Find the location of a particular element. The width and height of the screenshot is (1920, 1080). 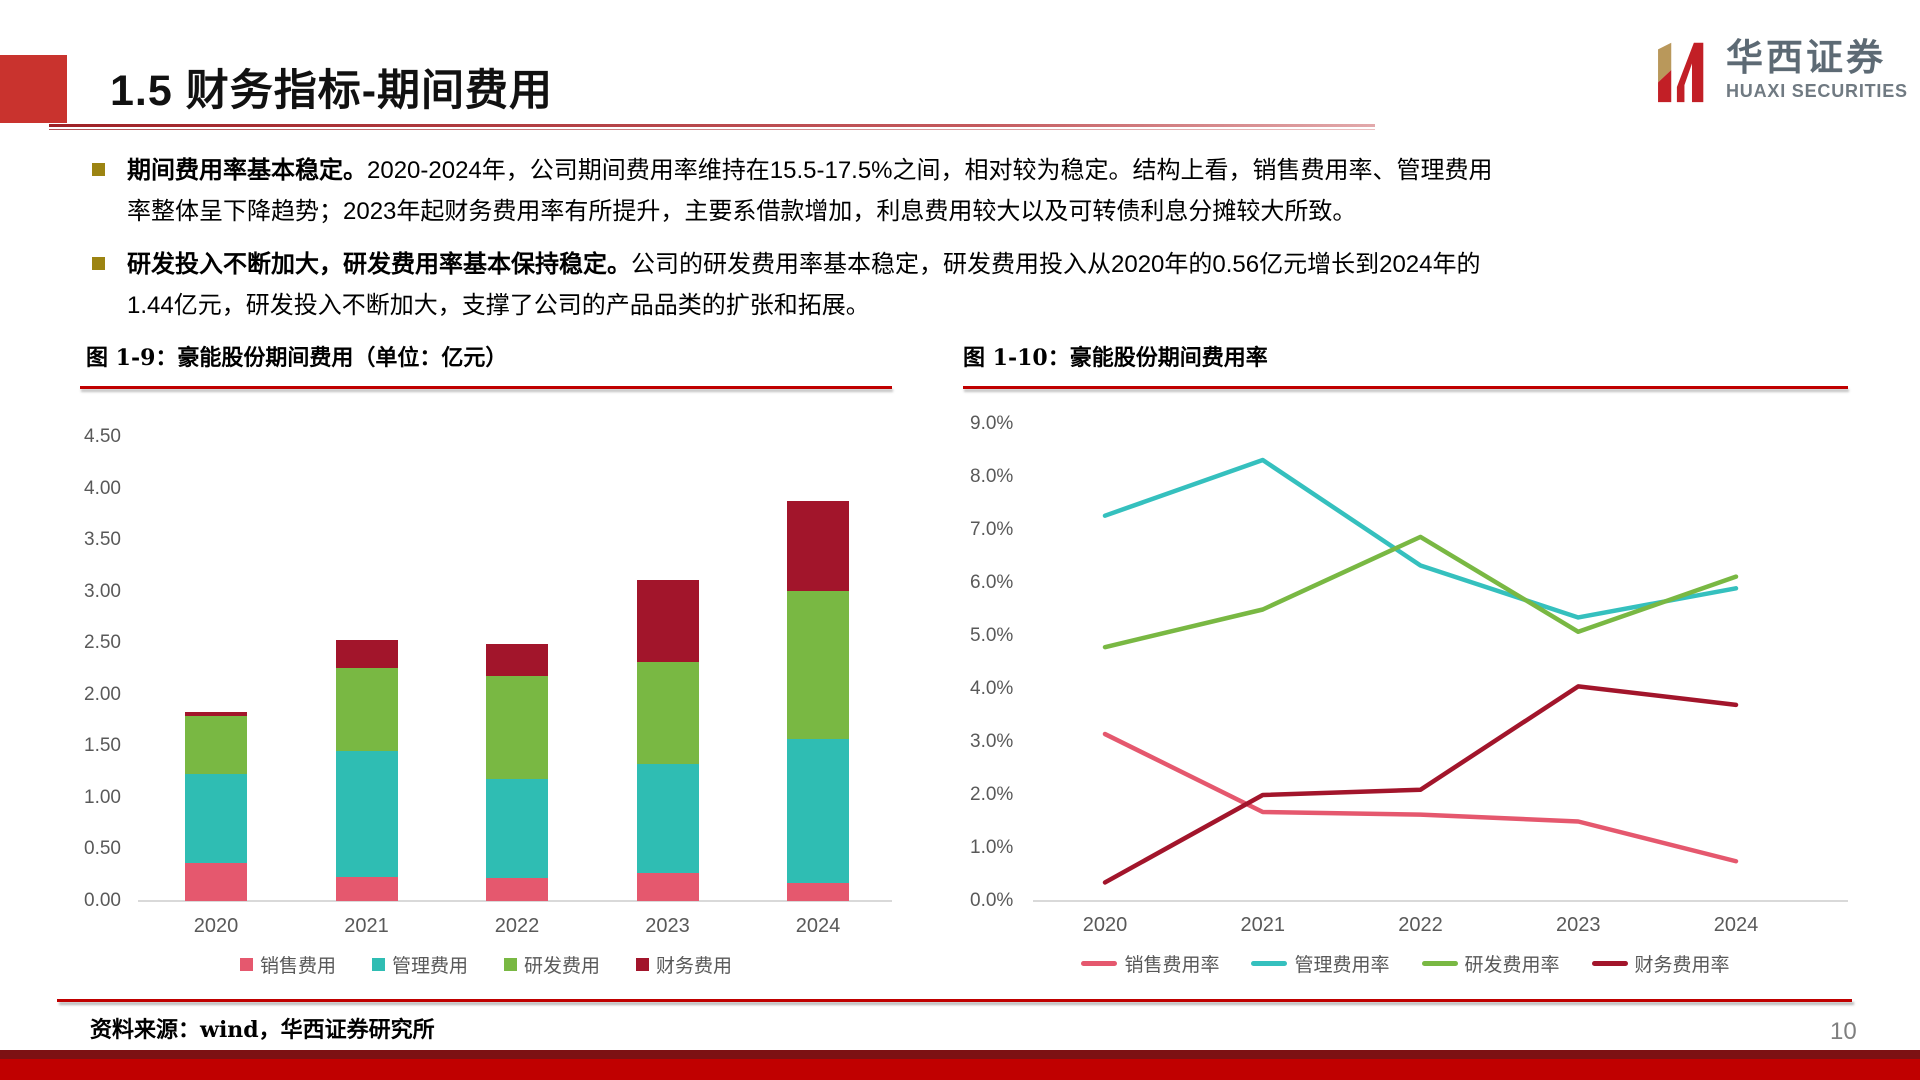

y-tick-label: 0.0% is located at coordinates (992, 900).